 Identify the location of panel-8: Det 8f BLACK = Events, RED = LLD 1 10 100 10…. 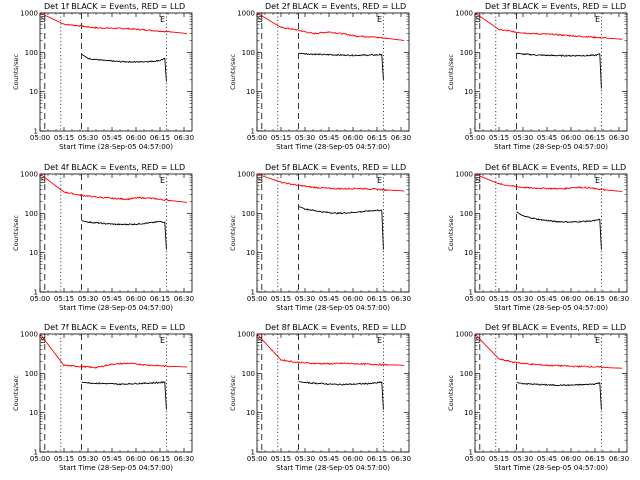
(320, 397).